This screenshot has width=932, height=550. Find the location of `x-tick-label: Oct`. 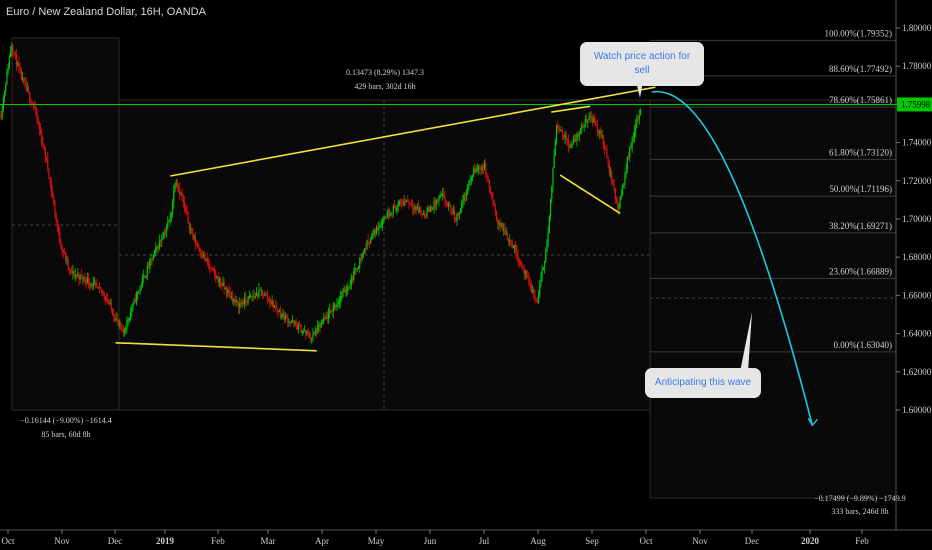

x-tick-label: Oct is located at coordinates (646, 541).